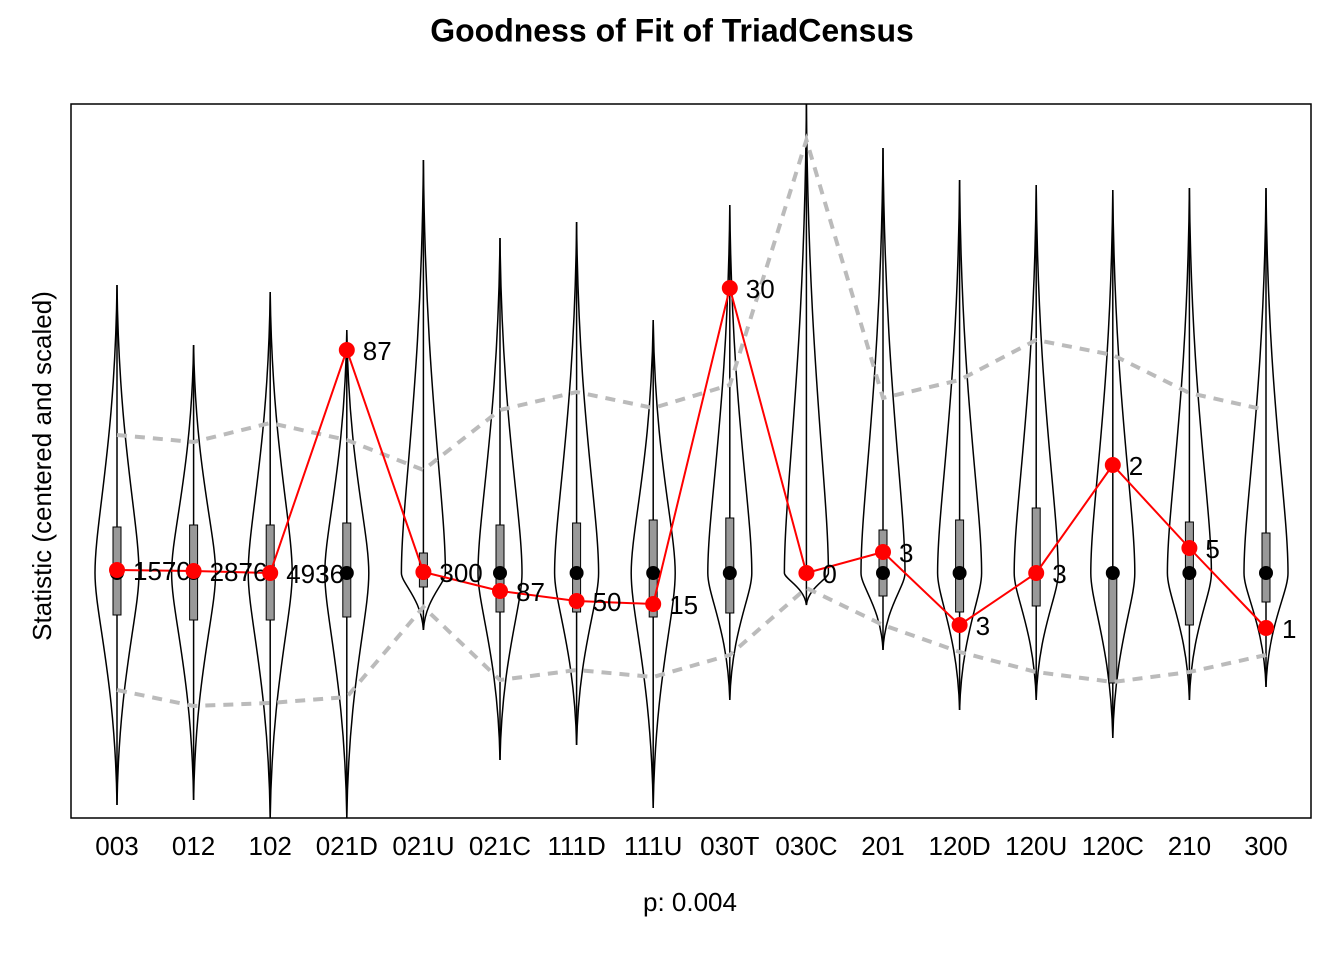 The height and width of the screenshot is (965, 1344). What do you see at coordinates (1036, 846) in the screenshot?
I see `x-tick-label: 120U` at bounding box center [1036, 846].